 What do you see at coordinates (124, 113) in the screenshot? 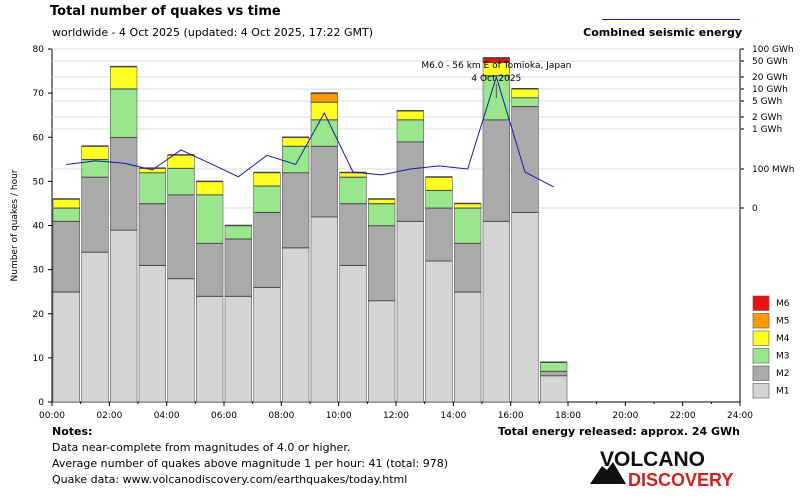
I see `bar-M3-h2` at bounding box center [124, 113].